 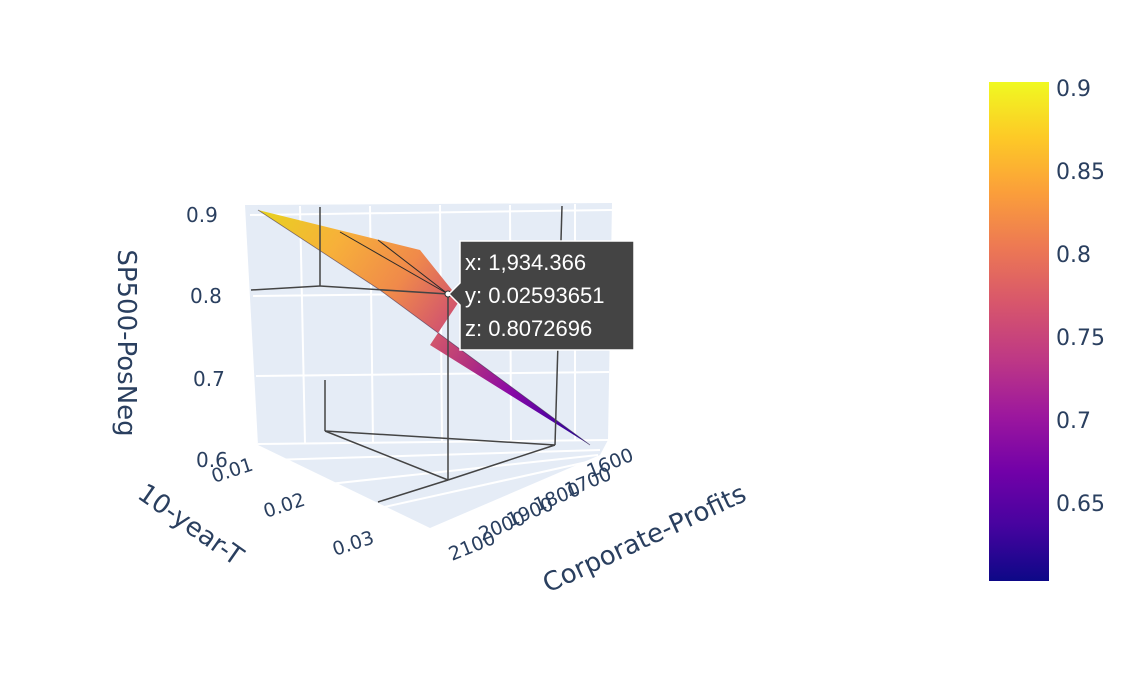 I want to click on hover-y-value: y: 0.02593651, so click(x=534, y=295).